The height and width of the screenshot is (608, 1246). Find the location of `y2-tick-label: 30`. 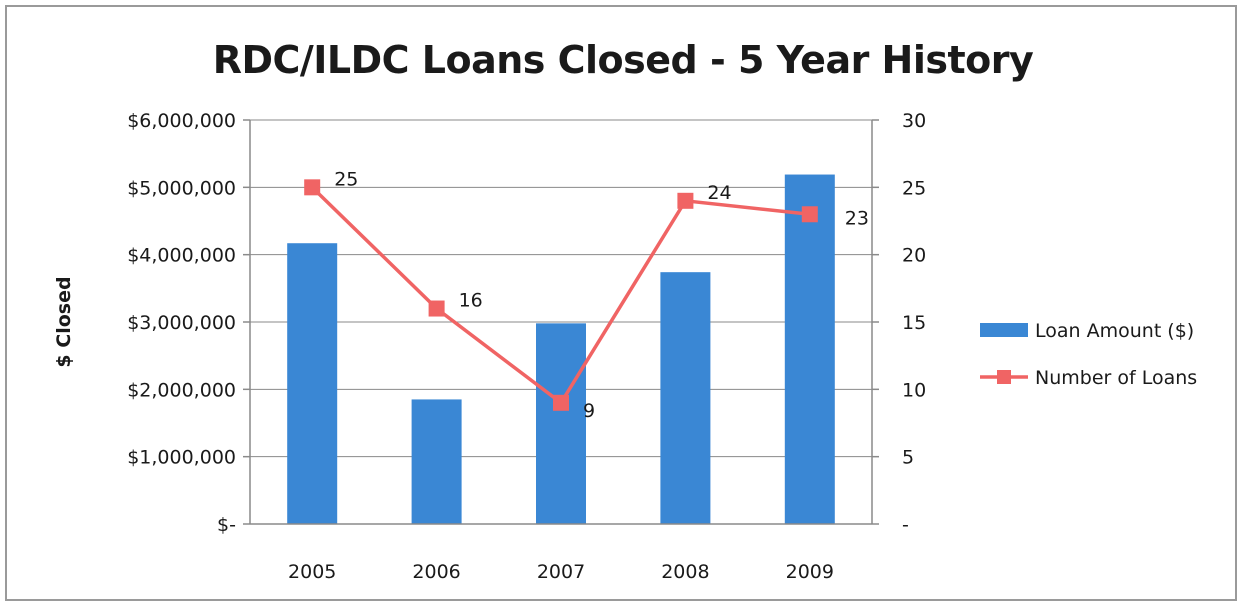

y2-tick-label: 30 is located at coordinates (914, 121).